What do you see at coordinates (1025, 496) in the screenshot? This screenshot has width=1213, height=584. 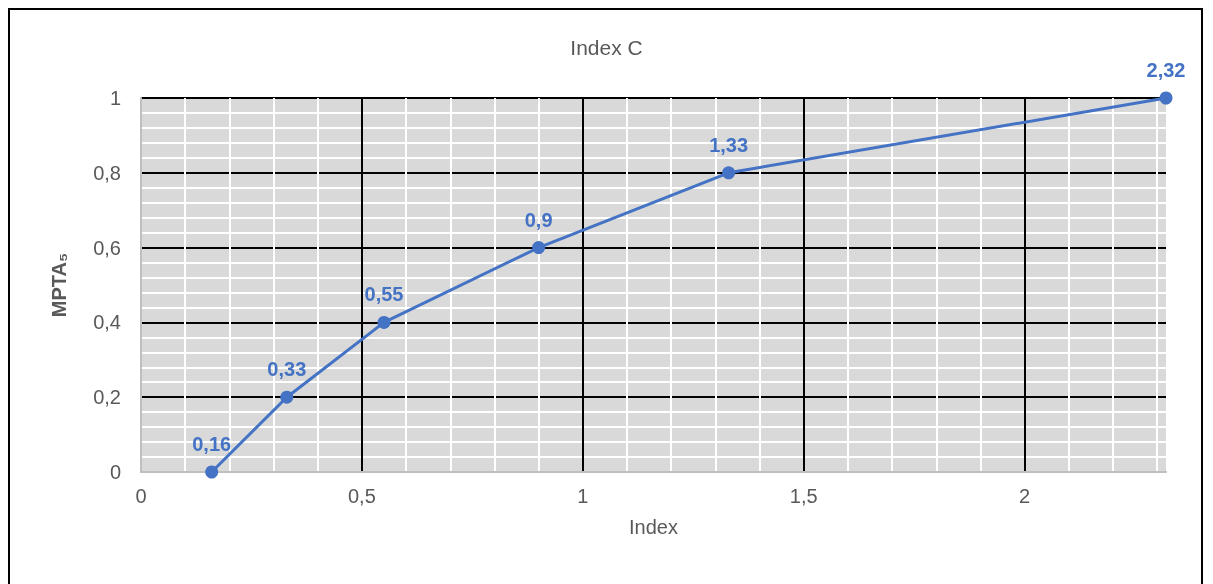 I see `x-tick-label: 2` at bounding box center [1025, 496].